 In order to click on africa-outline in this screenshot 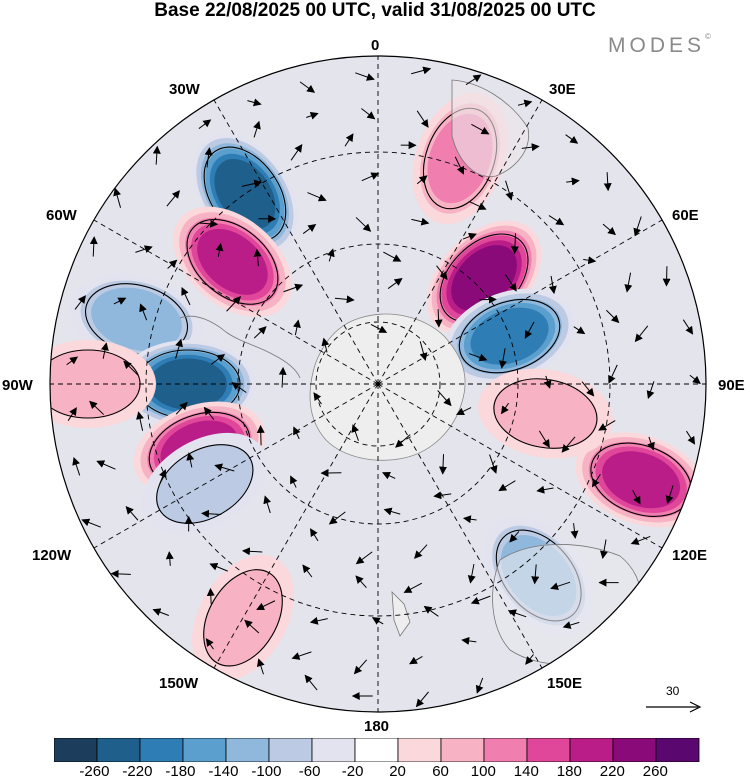, I will do `click(490, 128)`.